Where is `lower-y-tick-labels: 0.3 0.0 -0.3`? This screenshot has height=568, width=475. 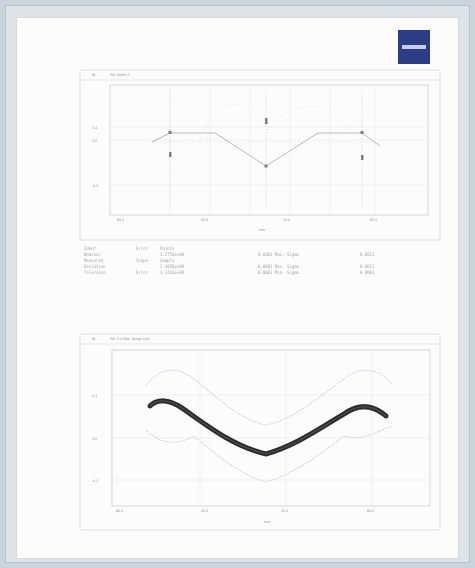 lower-y-tick-labels: 0.3 0.0 -0.3 is located at coordinates (95, 438).